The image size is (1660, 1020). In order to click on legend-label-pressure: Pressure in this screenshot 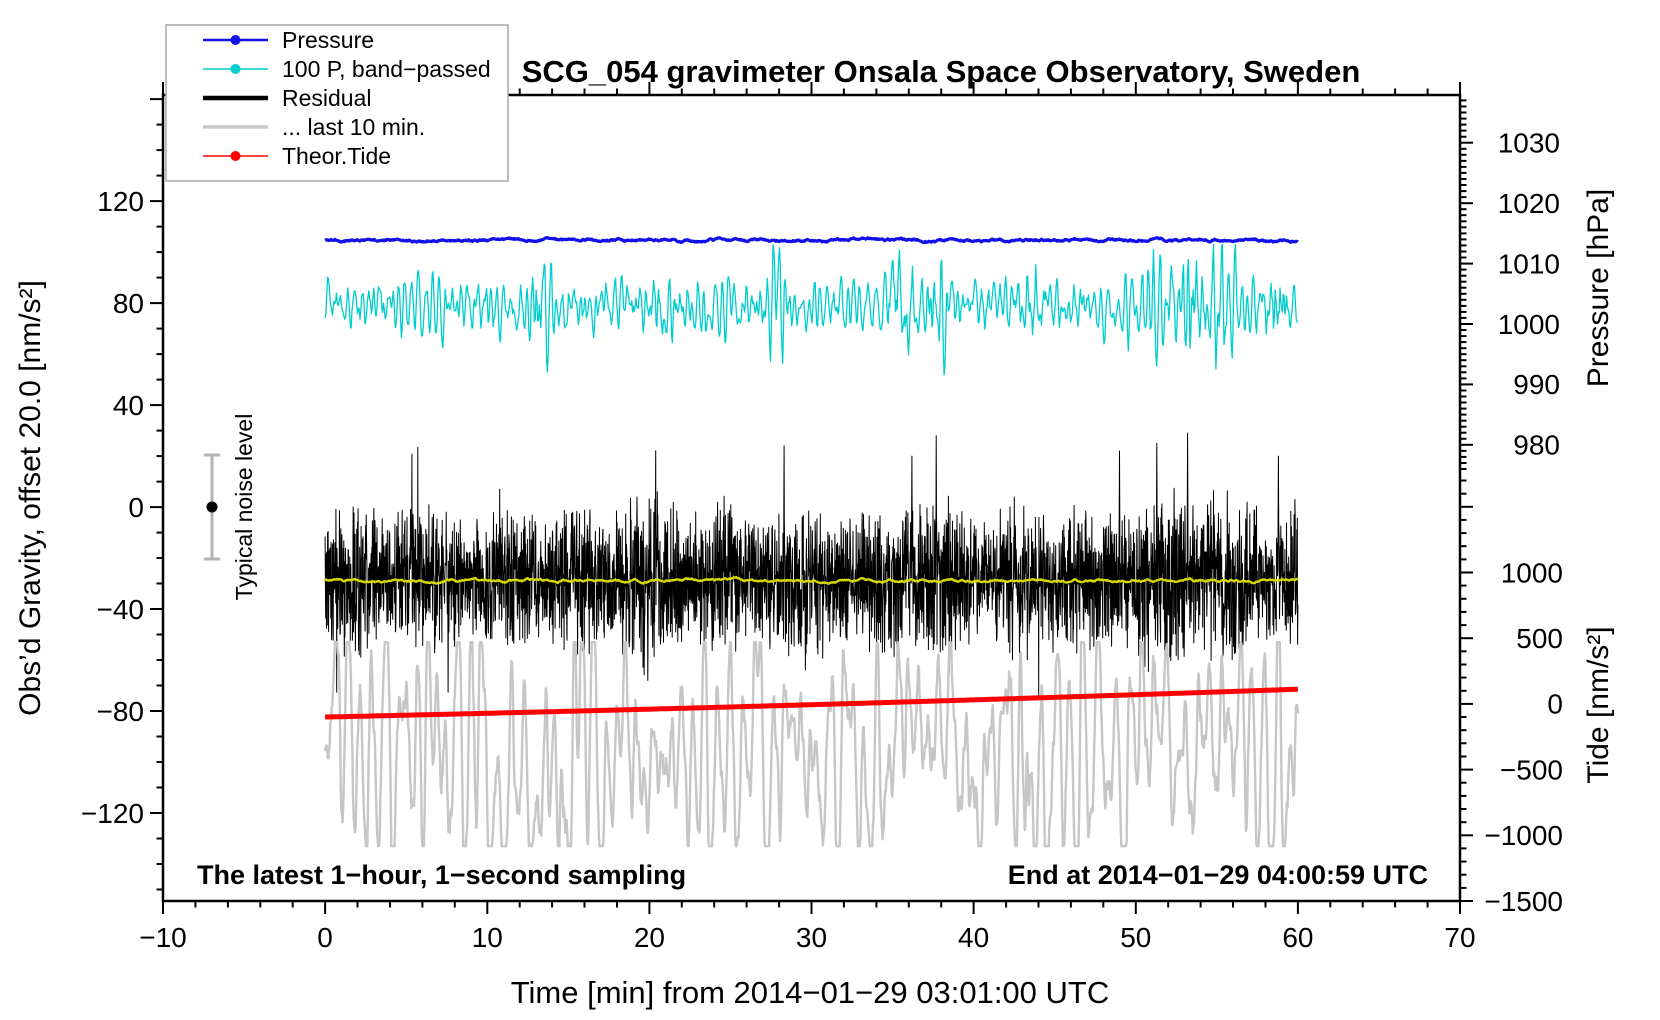, I will do `click(328, 40)`.